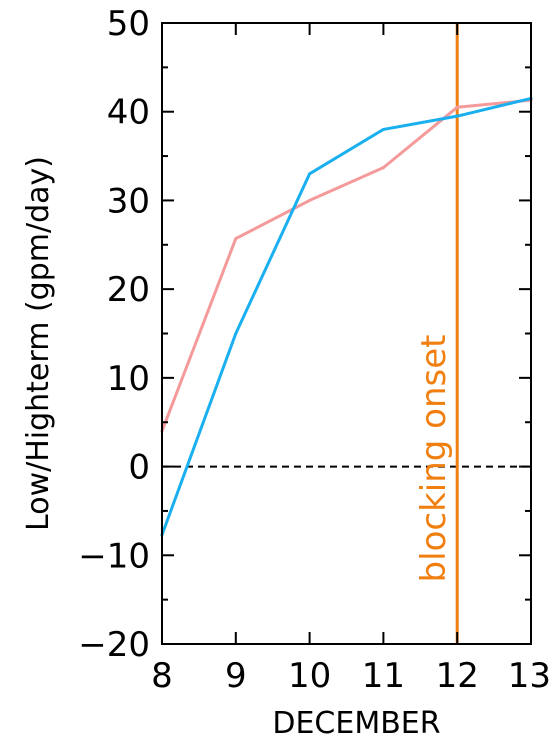 The height and width of the screenshot is (746, 560). I want to click on y-tick-label: −20, so click(114, 645).